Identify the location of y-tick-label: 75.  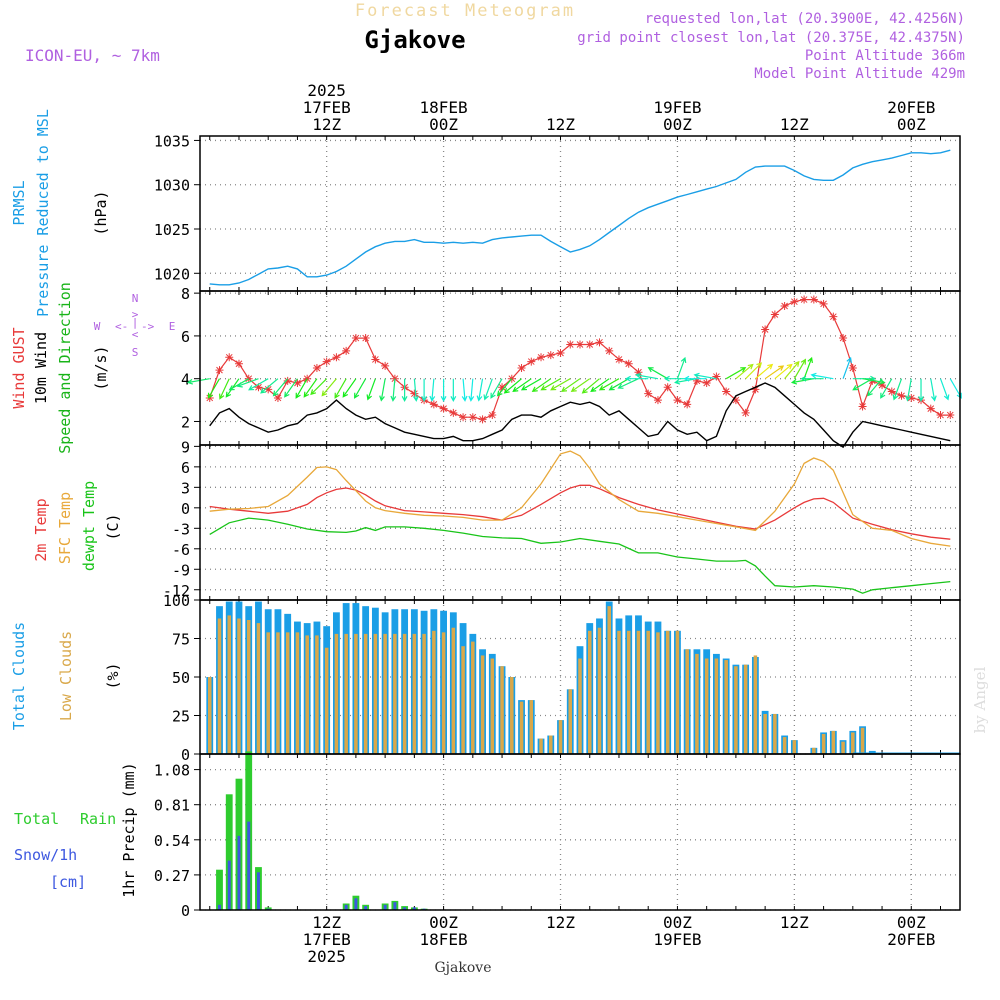
(181, 640).